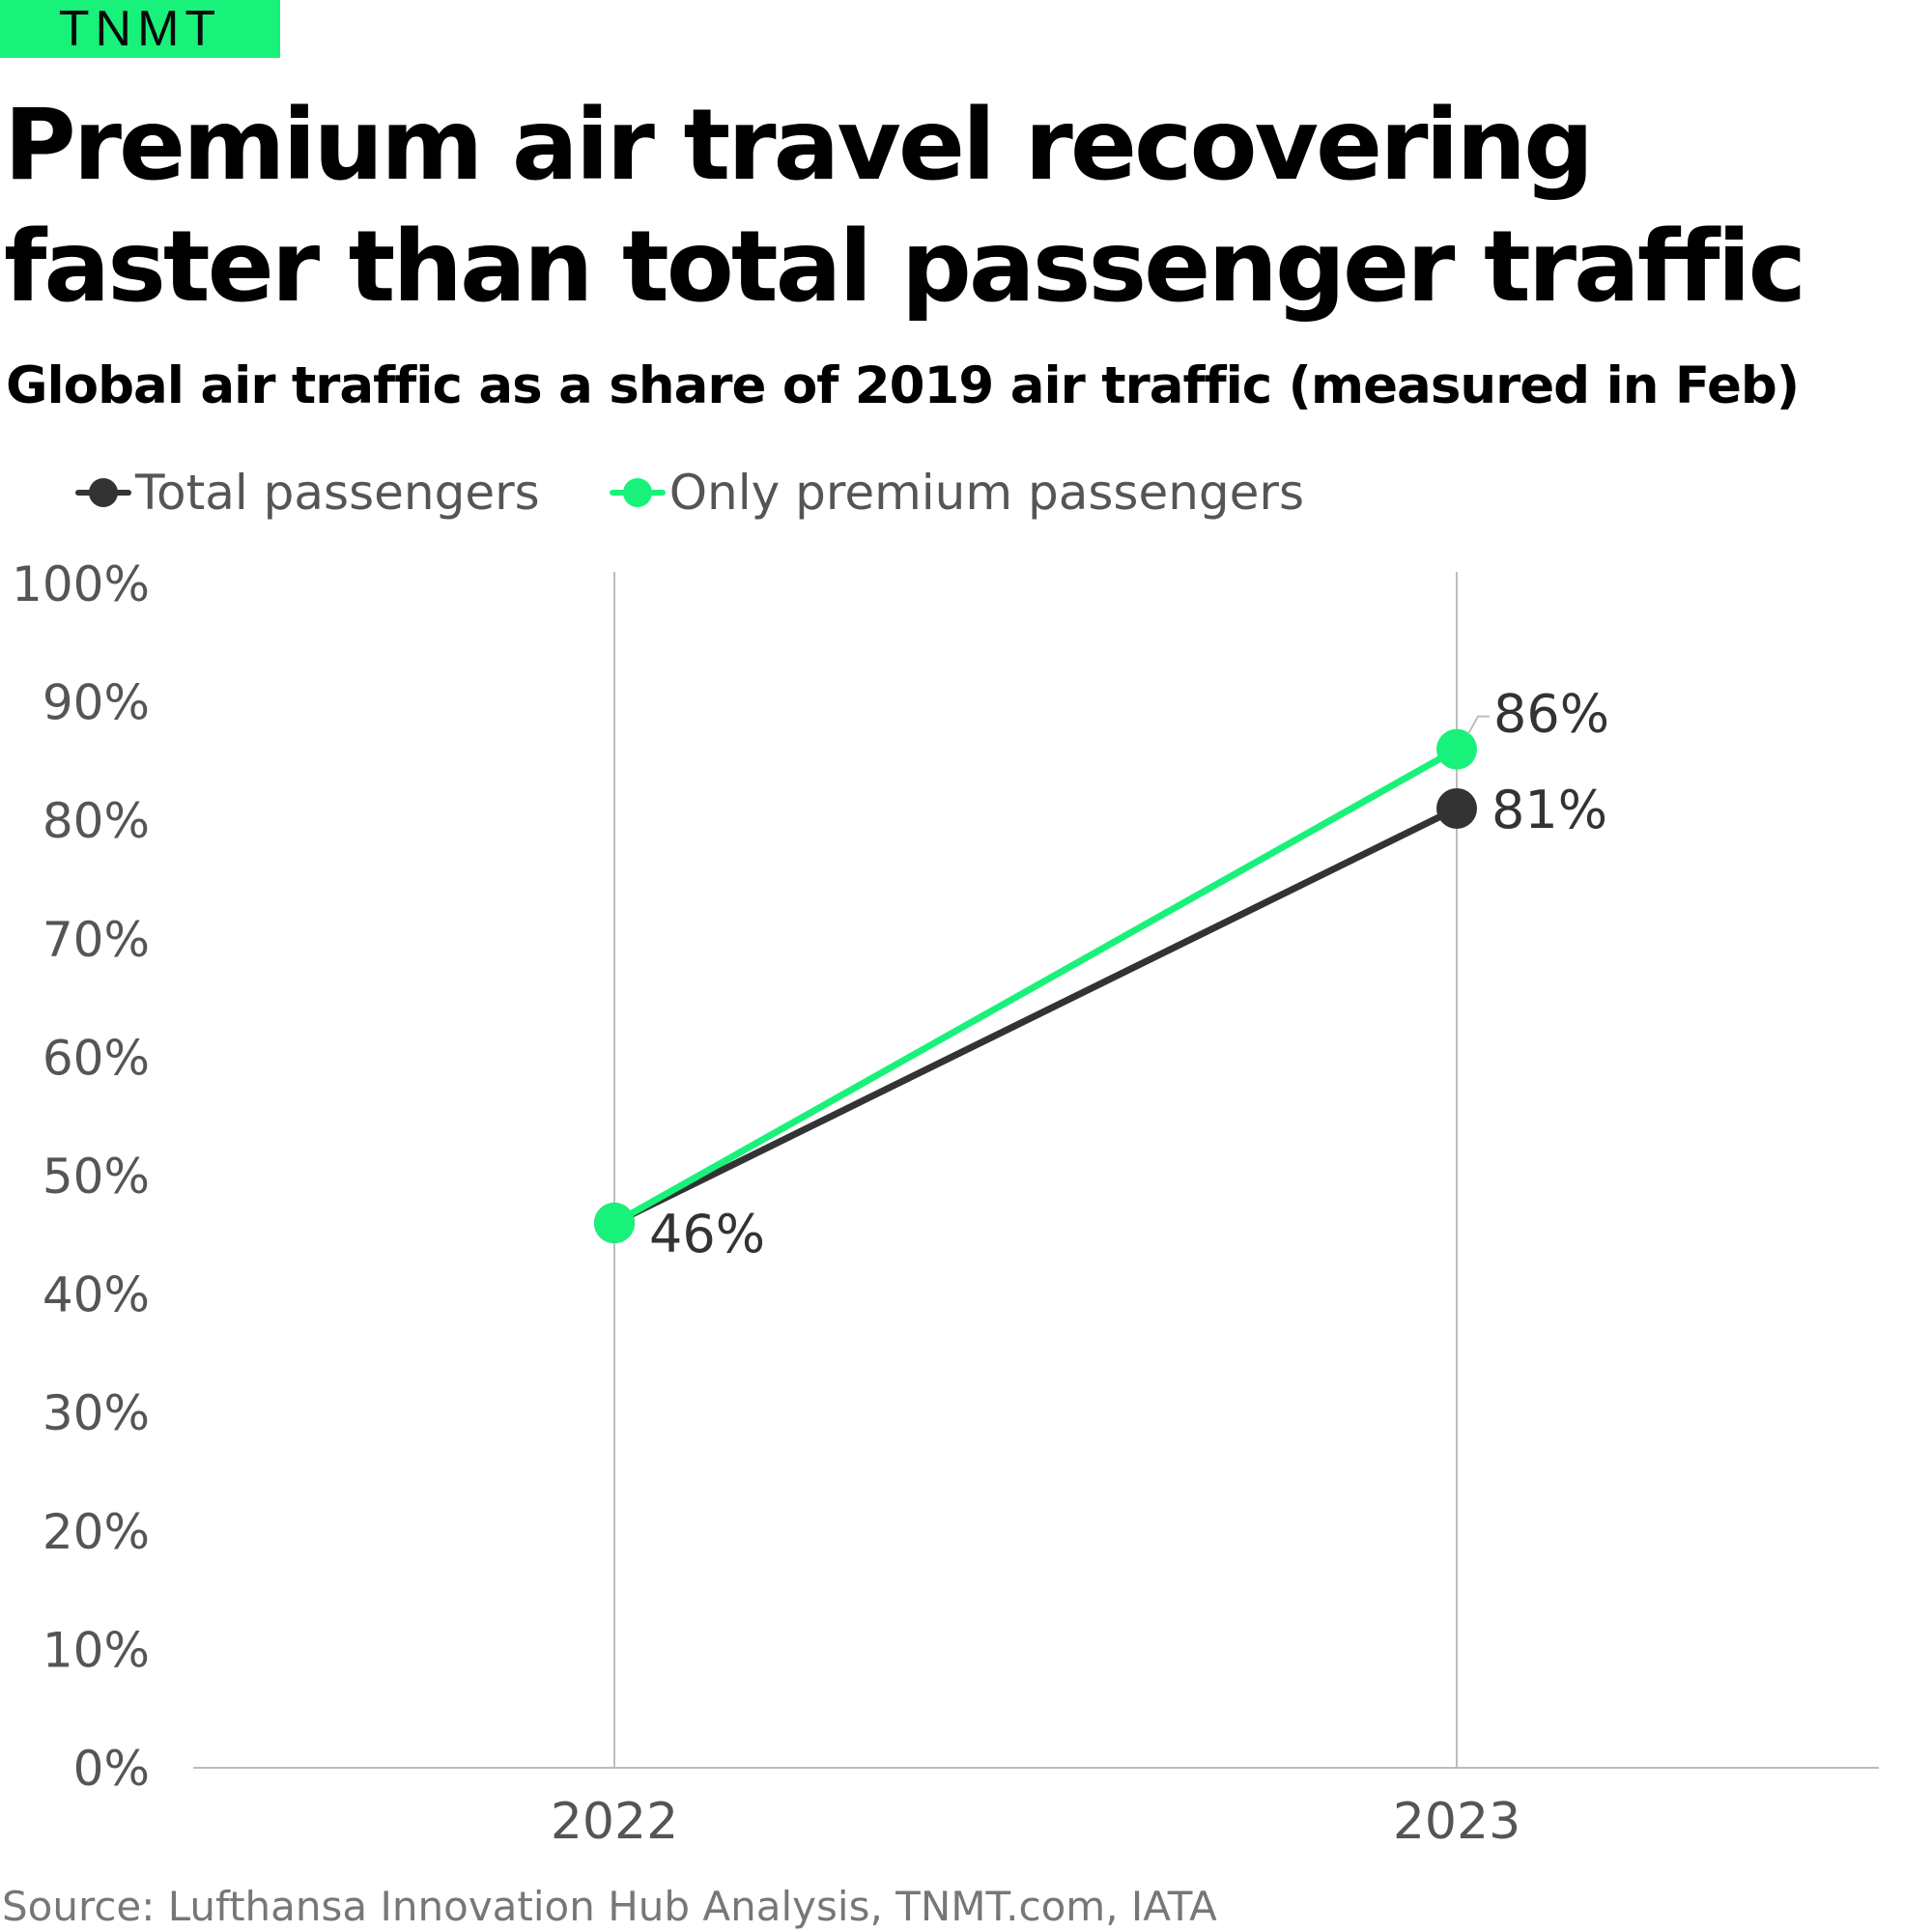 The height and width of the screenshot is (1932, 1932). What do you see at coordinates (81, 584) in the screenshot?
I see `y-tick-label-100: 100%` at bounding box center [81, 584].